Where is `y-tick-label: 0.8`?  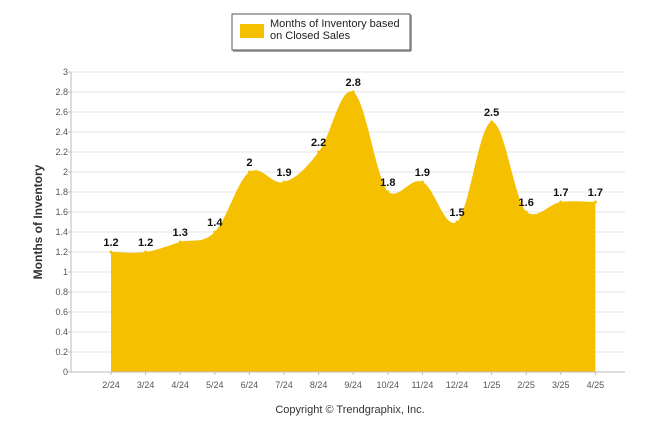 y-tick-label: 0.8 is located at coordinates (61, 292).